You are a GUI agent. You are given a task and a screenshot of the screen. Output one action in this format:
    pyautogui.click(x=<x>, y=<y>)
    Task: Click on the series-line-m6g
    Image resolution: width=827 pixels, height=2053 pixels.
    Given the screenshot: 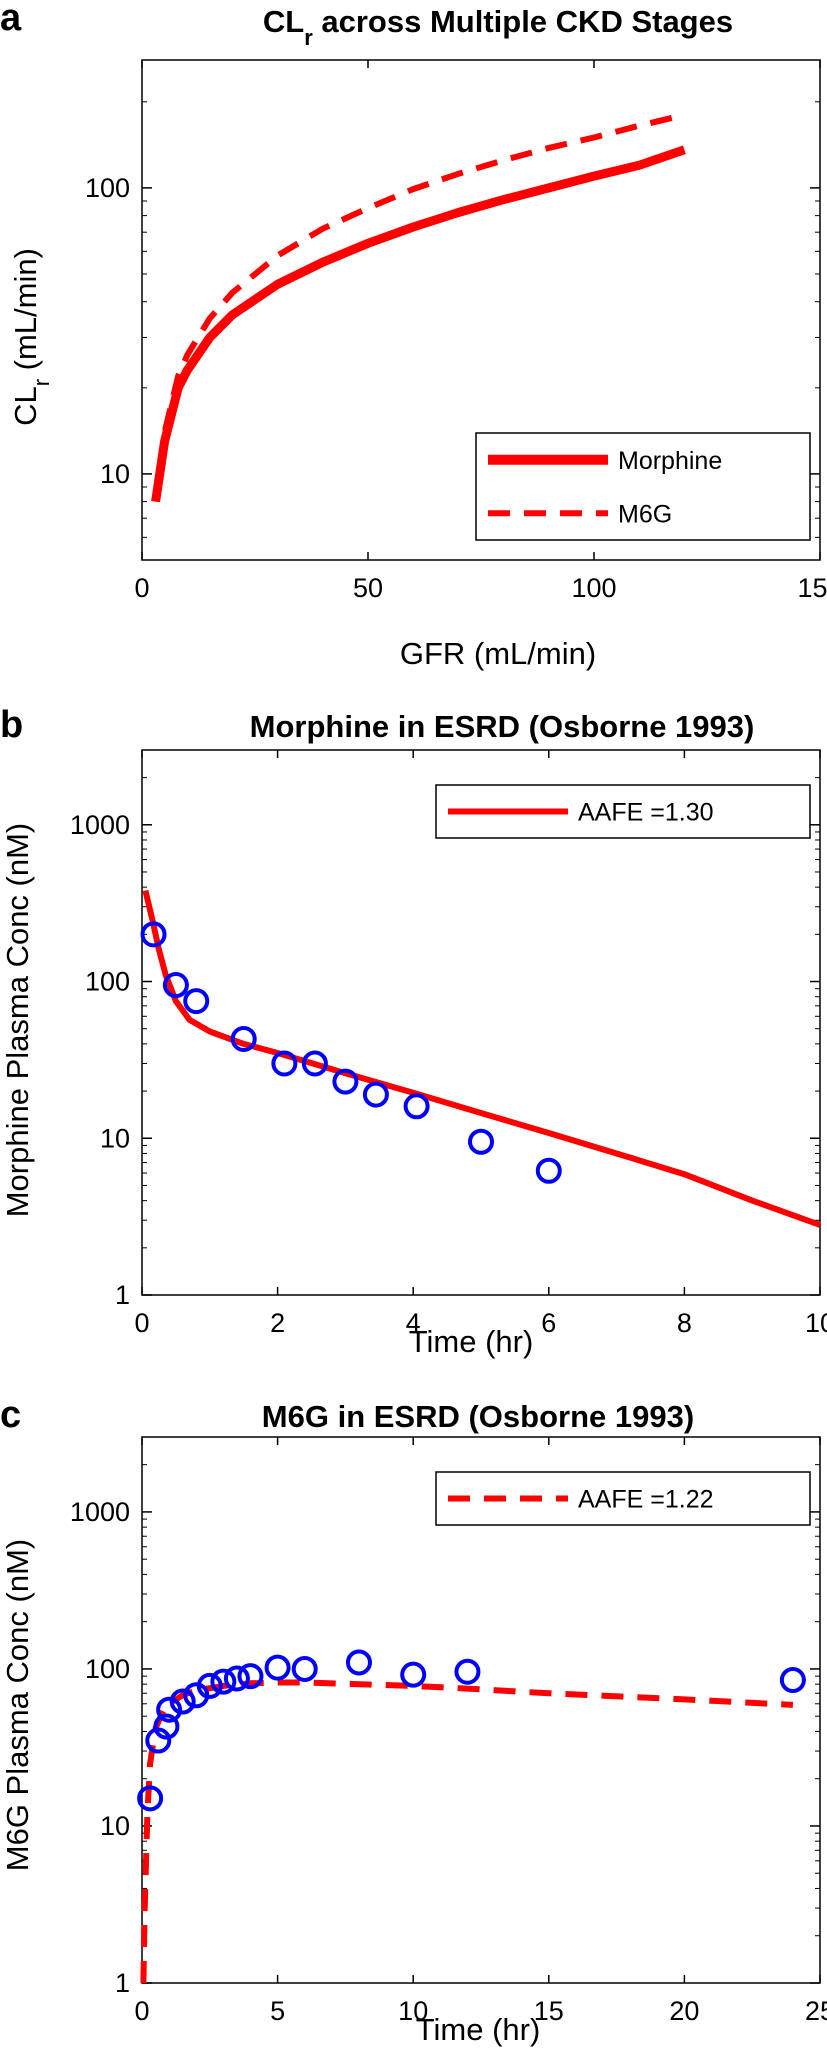 What is the action you would take?
    pyautogui.click(x=419, y=306)
    